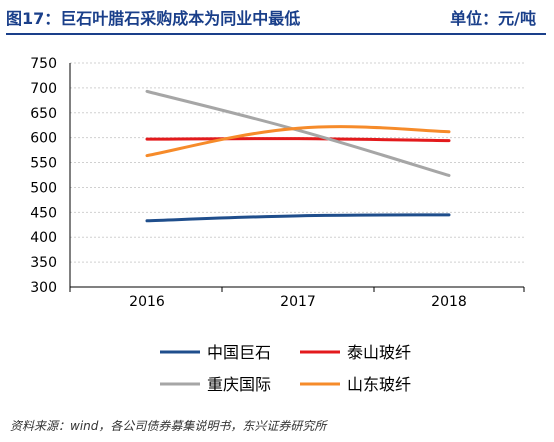  Describe the element at coordinates (43, 114) in the screenshot. I see `y-tick-label: 650` at that location.